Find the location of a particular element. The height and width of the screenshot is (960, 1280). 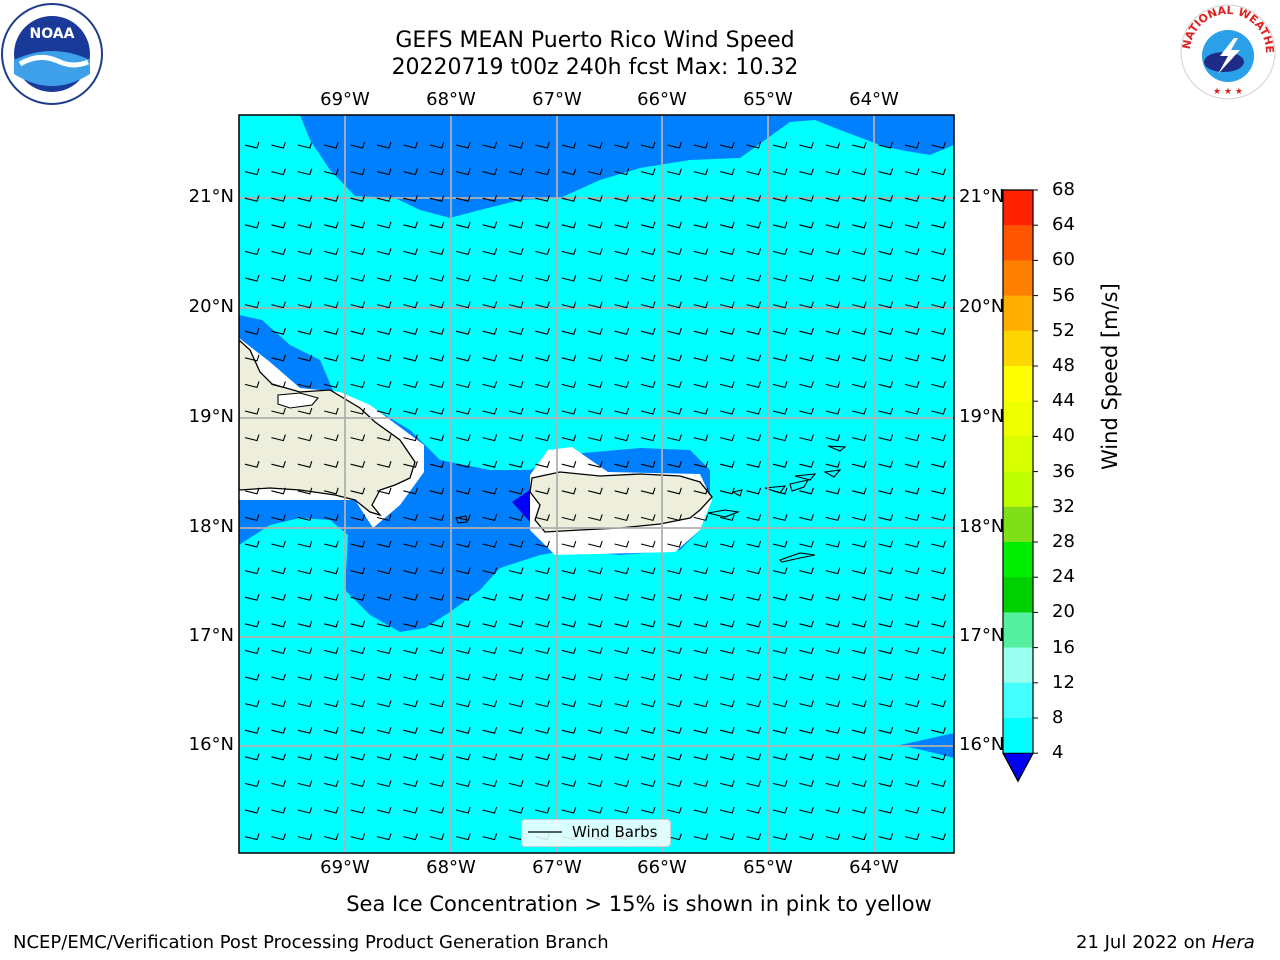

footer-date-text: 21 Jul 2022 on is located at coordinates (1144, 942).